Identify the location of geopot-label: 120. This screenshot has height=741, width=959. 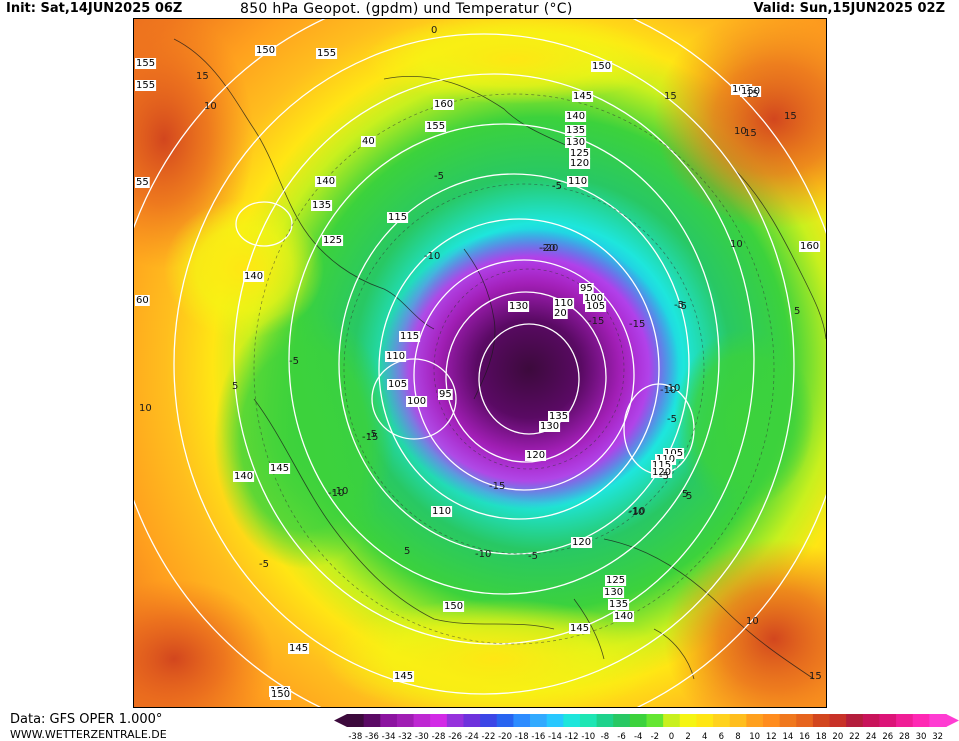
(661, 472).